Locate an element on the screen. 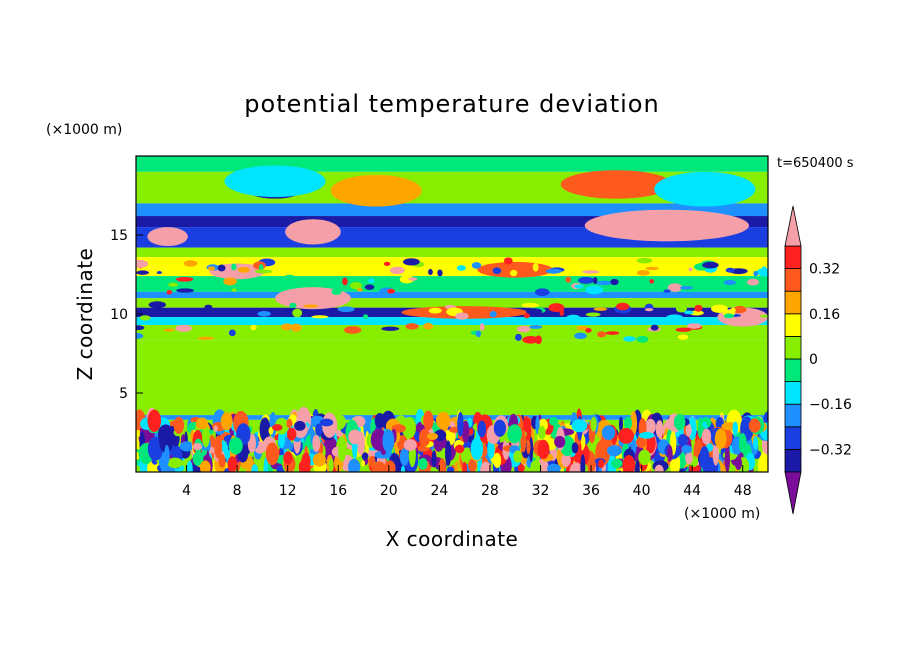 This screenshot has width=904, height=658. x-tick-label: 28 is located at coordinates (490, 491).